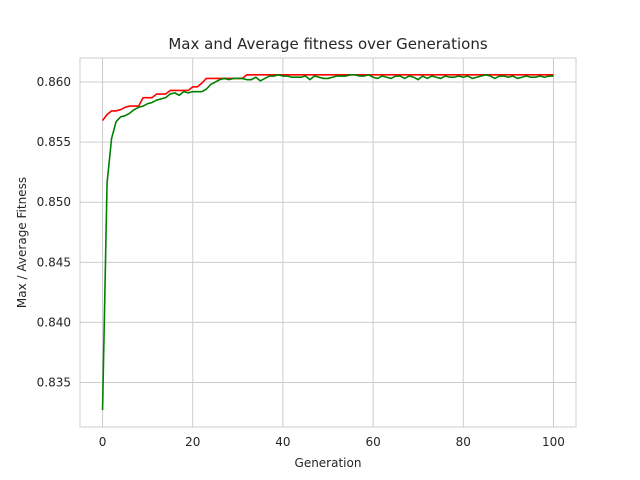  What do you see at coordinates (54, 82) in the screenshot?
I see `y-tick-label: 0.860` at bounding box center [54, 82].